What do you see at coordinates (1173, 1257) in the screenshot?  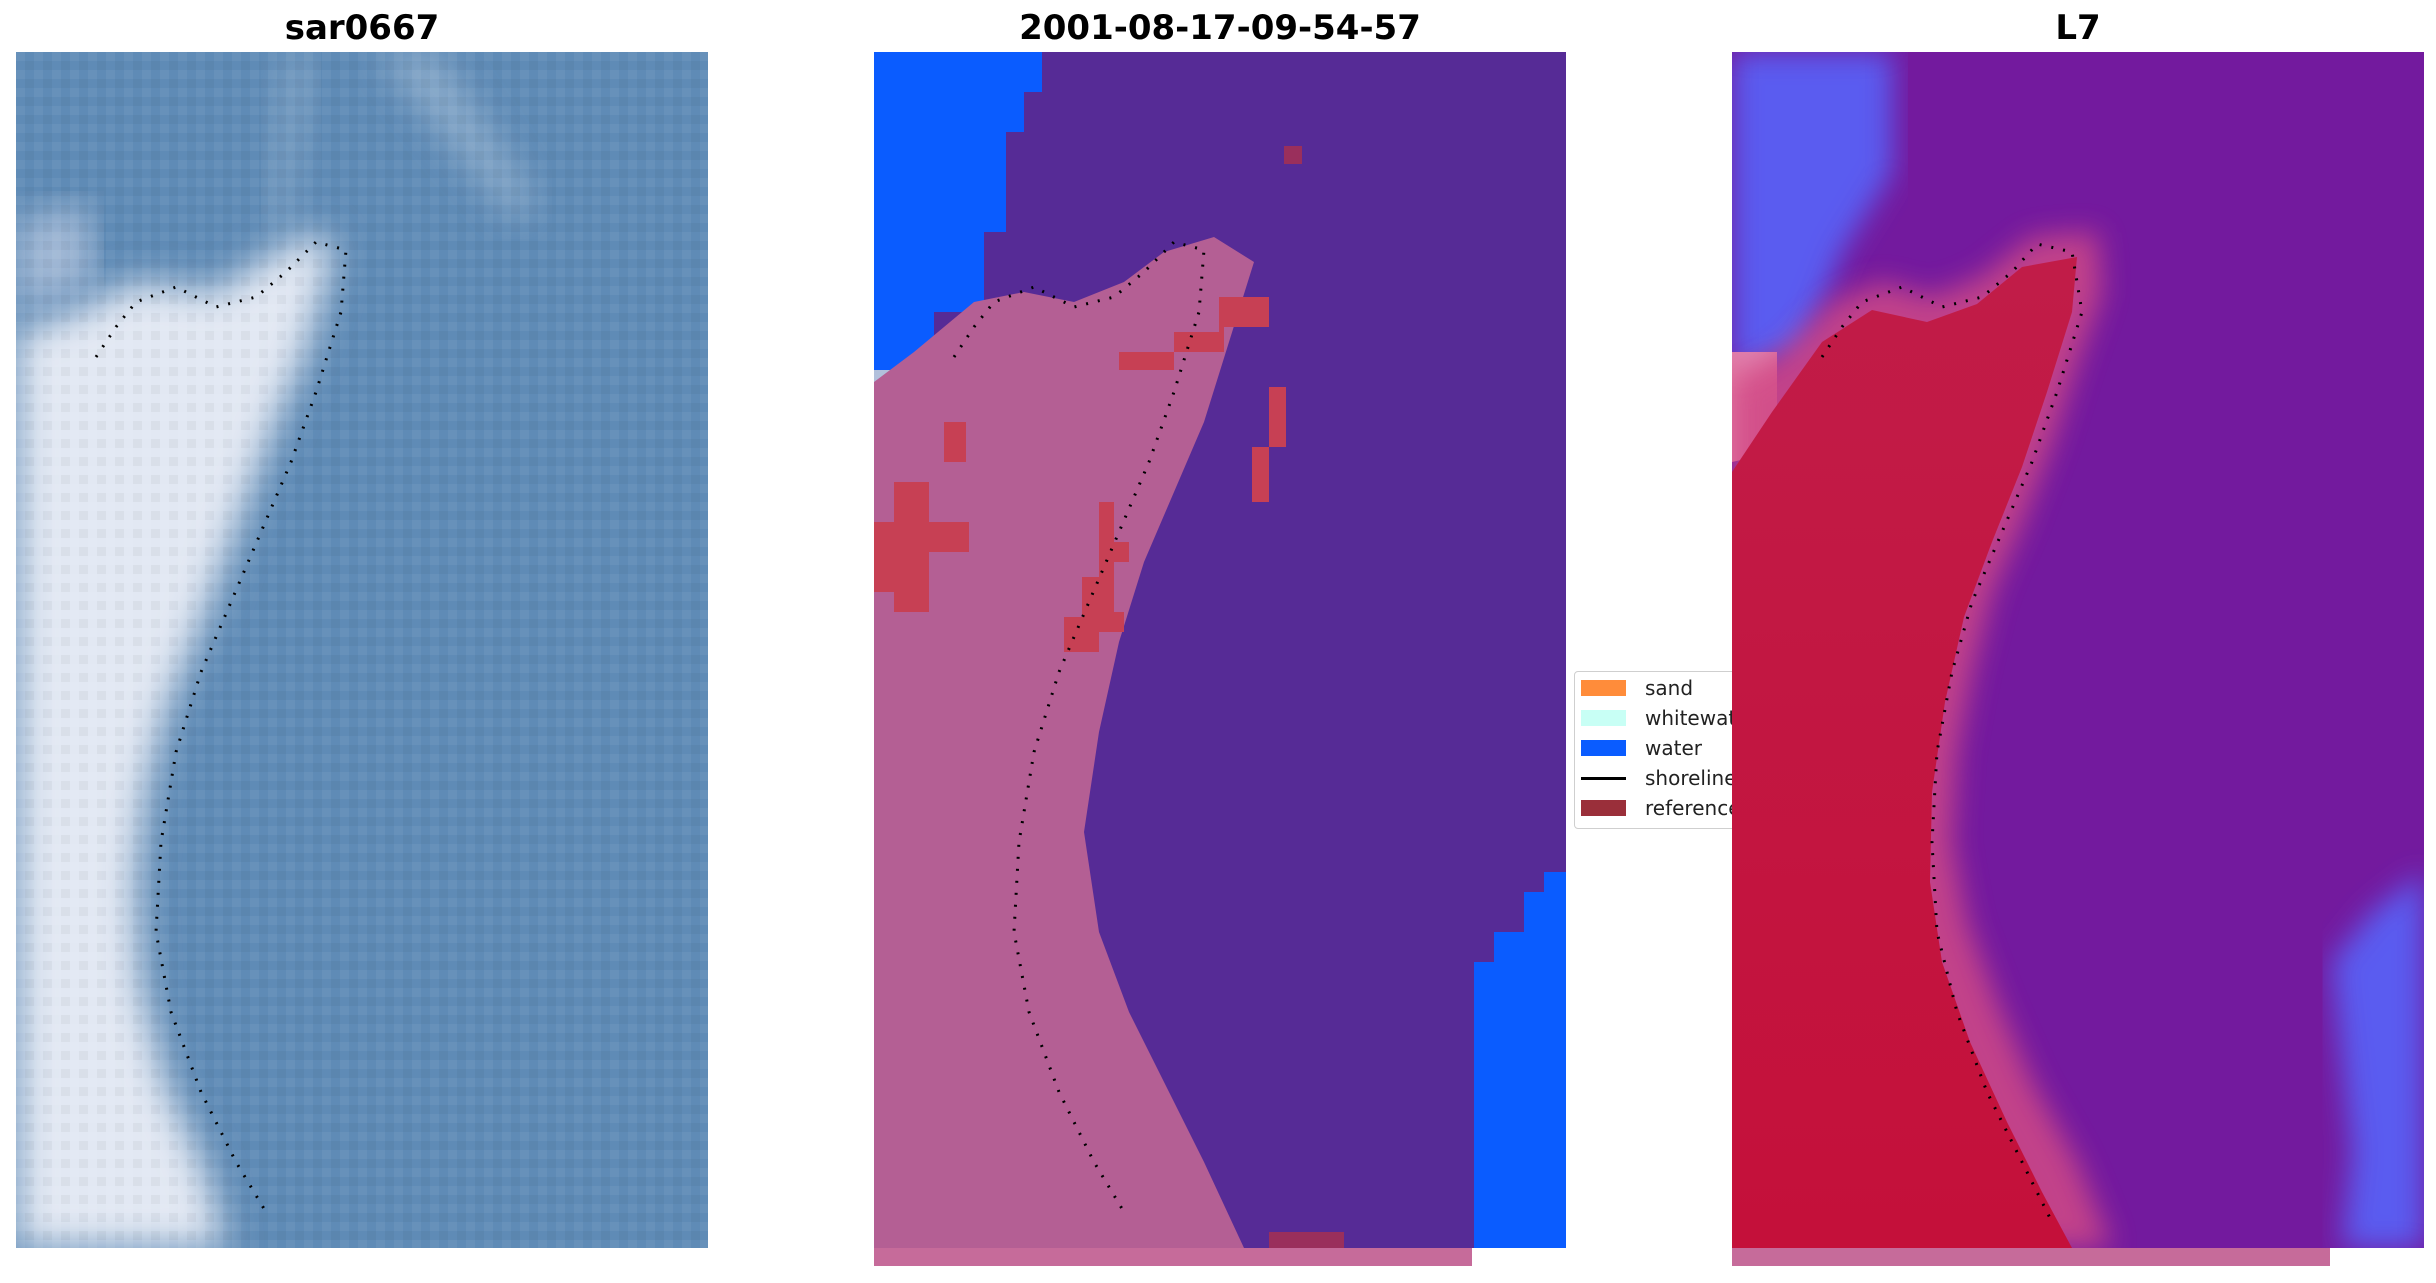 I see `classification-bottom-strip` at bounding box center [1173, 1257].